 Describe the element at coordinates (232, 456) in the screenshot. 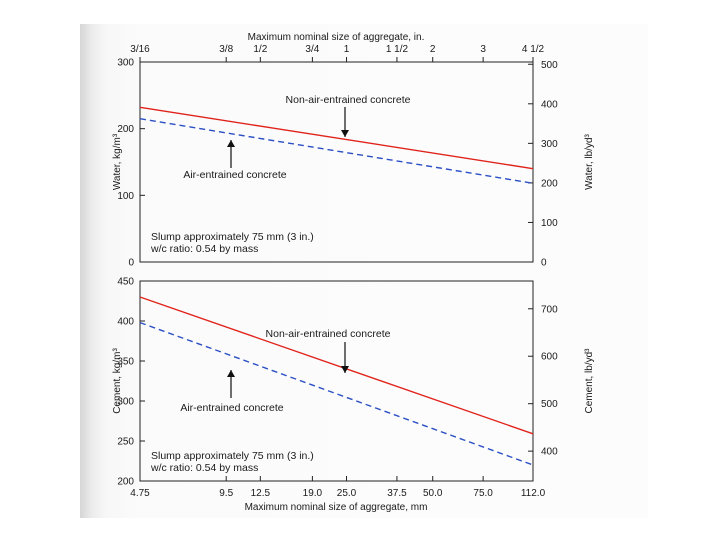

I see `cement-note-line: Slump approximately 75 mm (3 in.)` at that location.